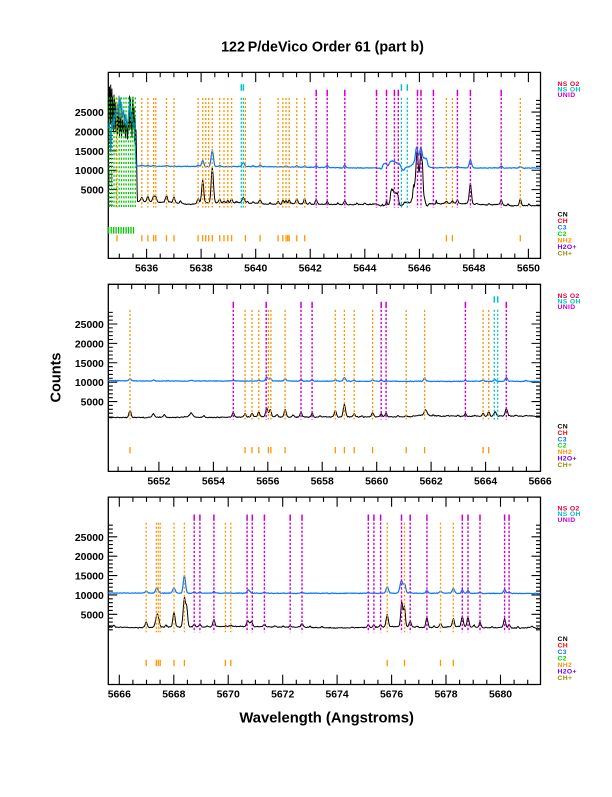  Describe the element at coordinates (326, 718) in the screenshot. I see `svg-text: Wavelength (Angstroms)` at that location.